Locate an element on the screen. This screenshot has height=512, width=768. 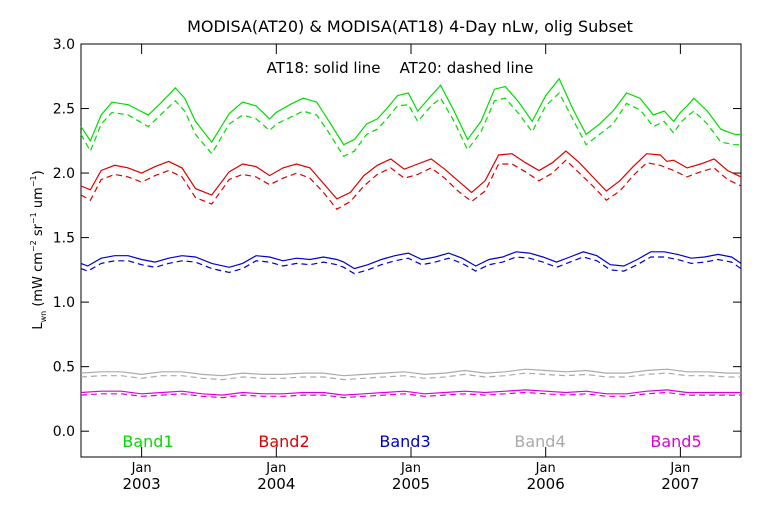
y-axis-label-mid: sr is located at coordinates (38, 231).